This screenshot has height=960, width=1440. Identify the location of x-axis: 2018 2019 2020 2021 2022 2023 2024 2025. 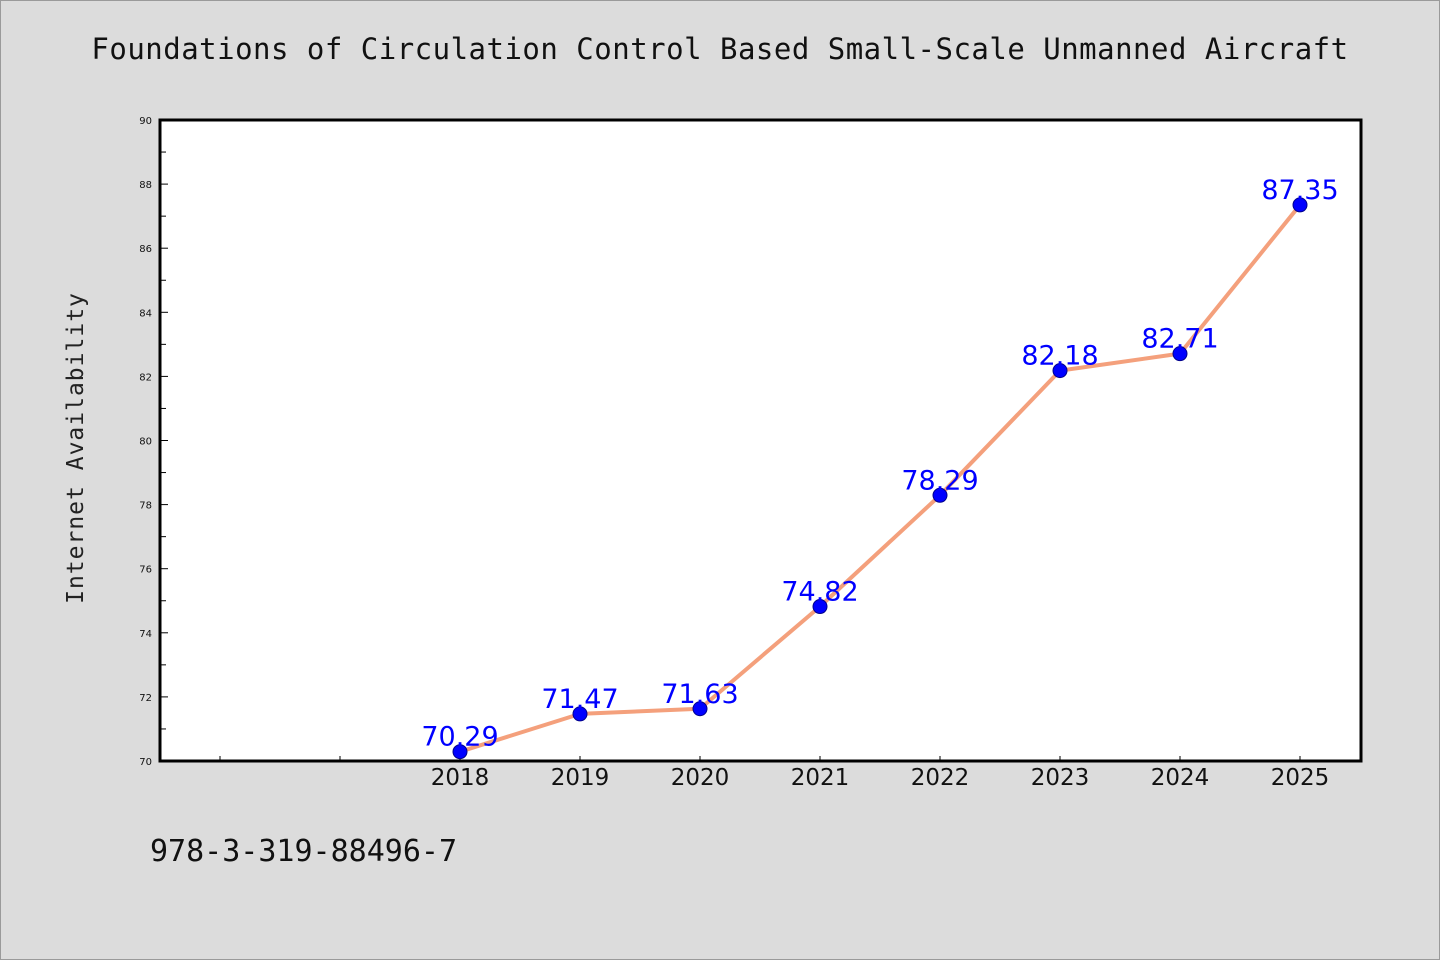
(774, 773).